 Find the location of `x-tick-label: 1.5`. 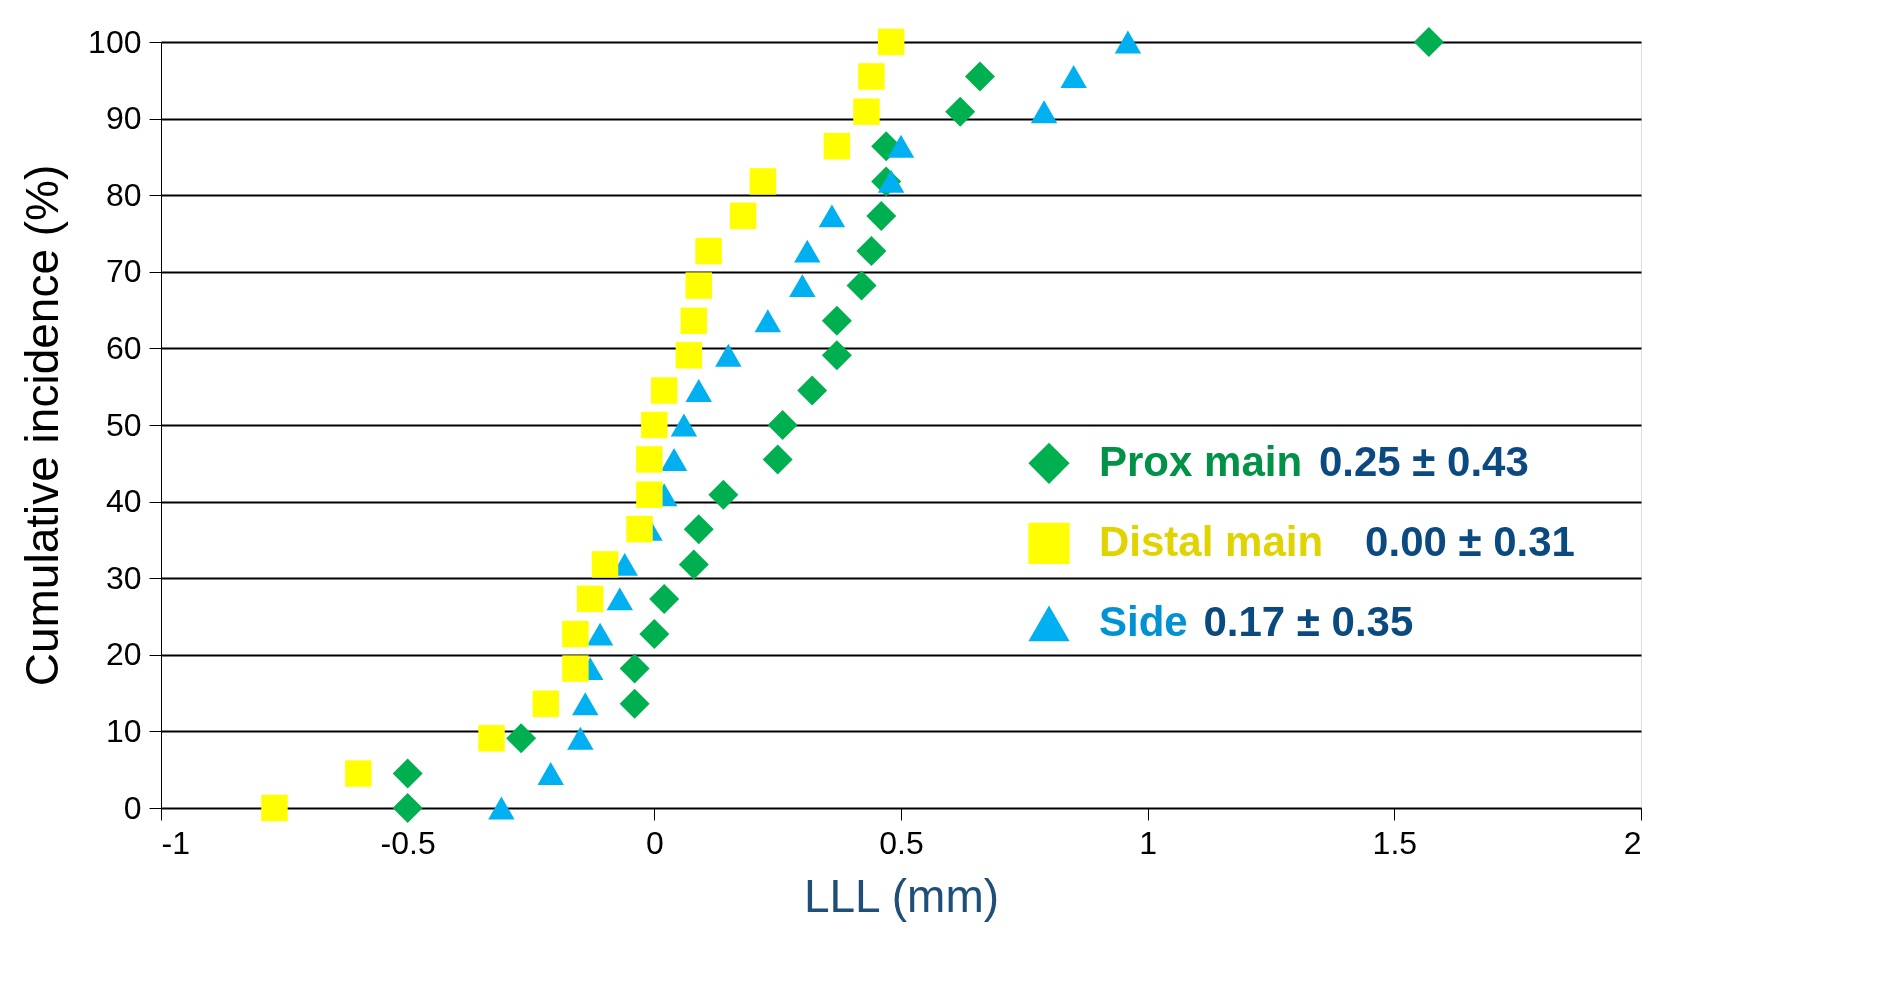

x-tick-label: 1.5 is located at coordinates (1395, 842).